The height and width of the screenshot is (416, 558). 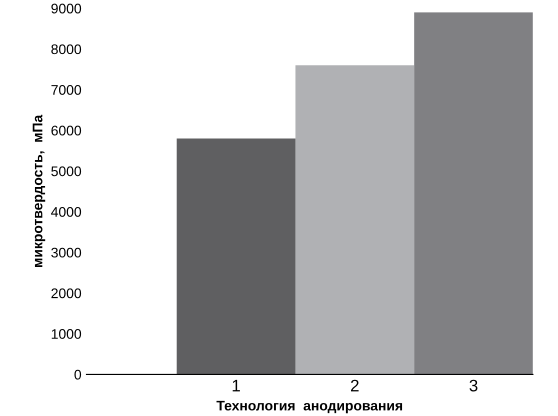 I want to click on x-tick-label: 3, so click(x=474, y=386).